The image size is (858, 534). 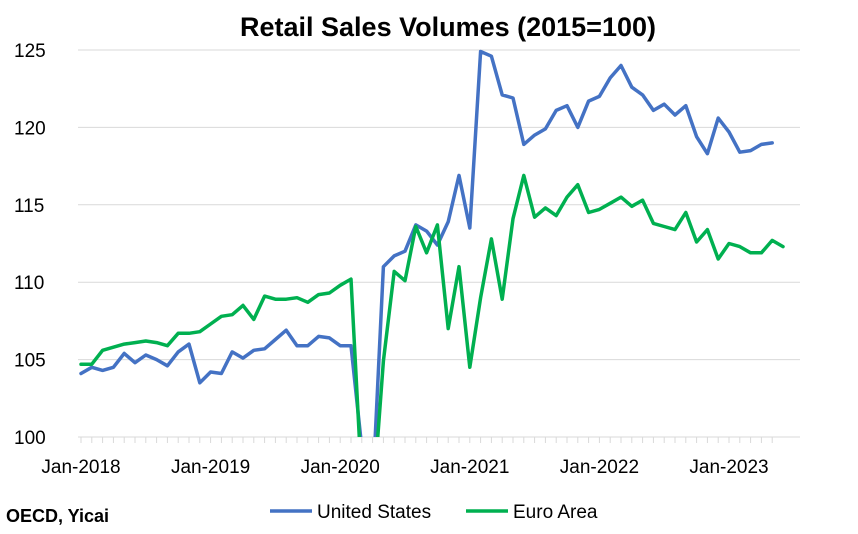 I want to click on legend-label-euro-area: Euro Area, so click(x=555, y=512).